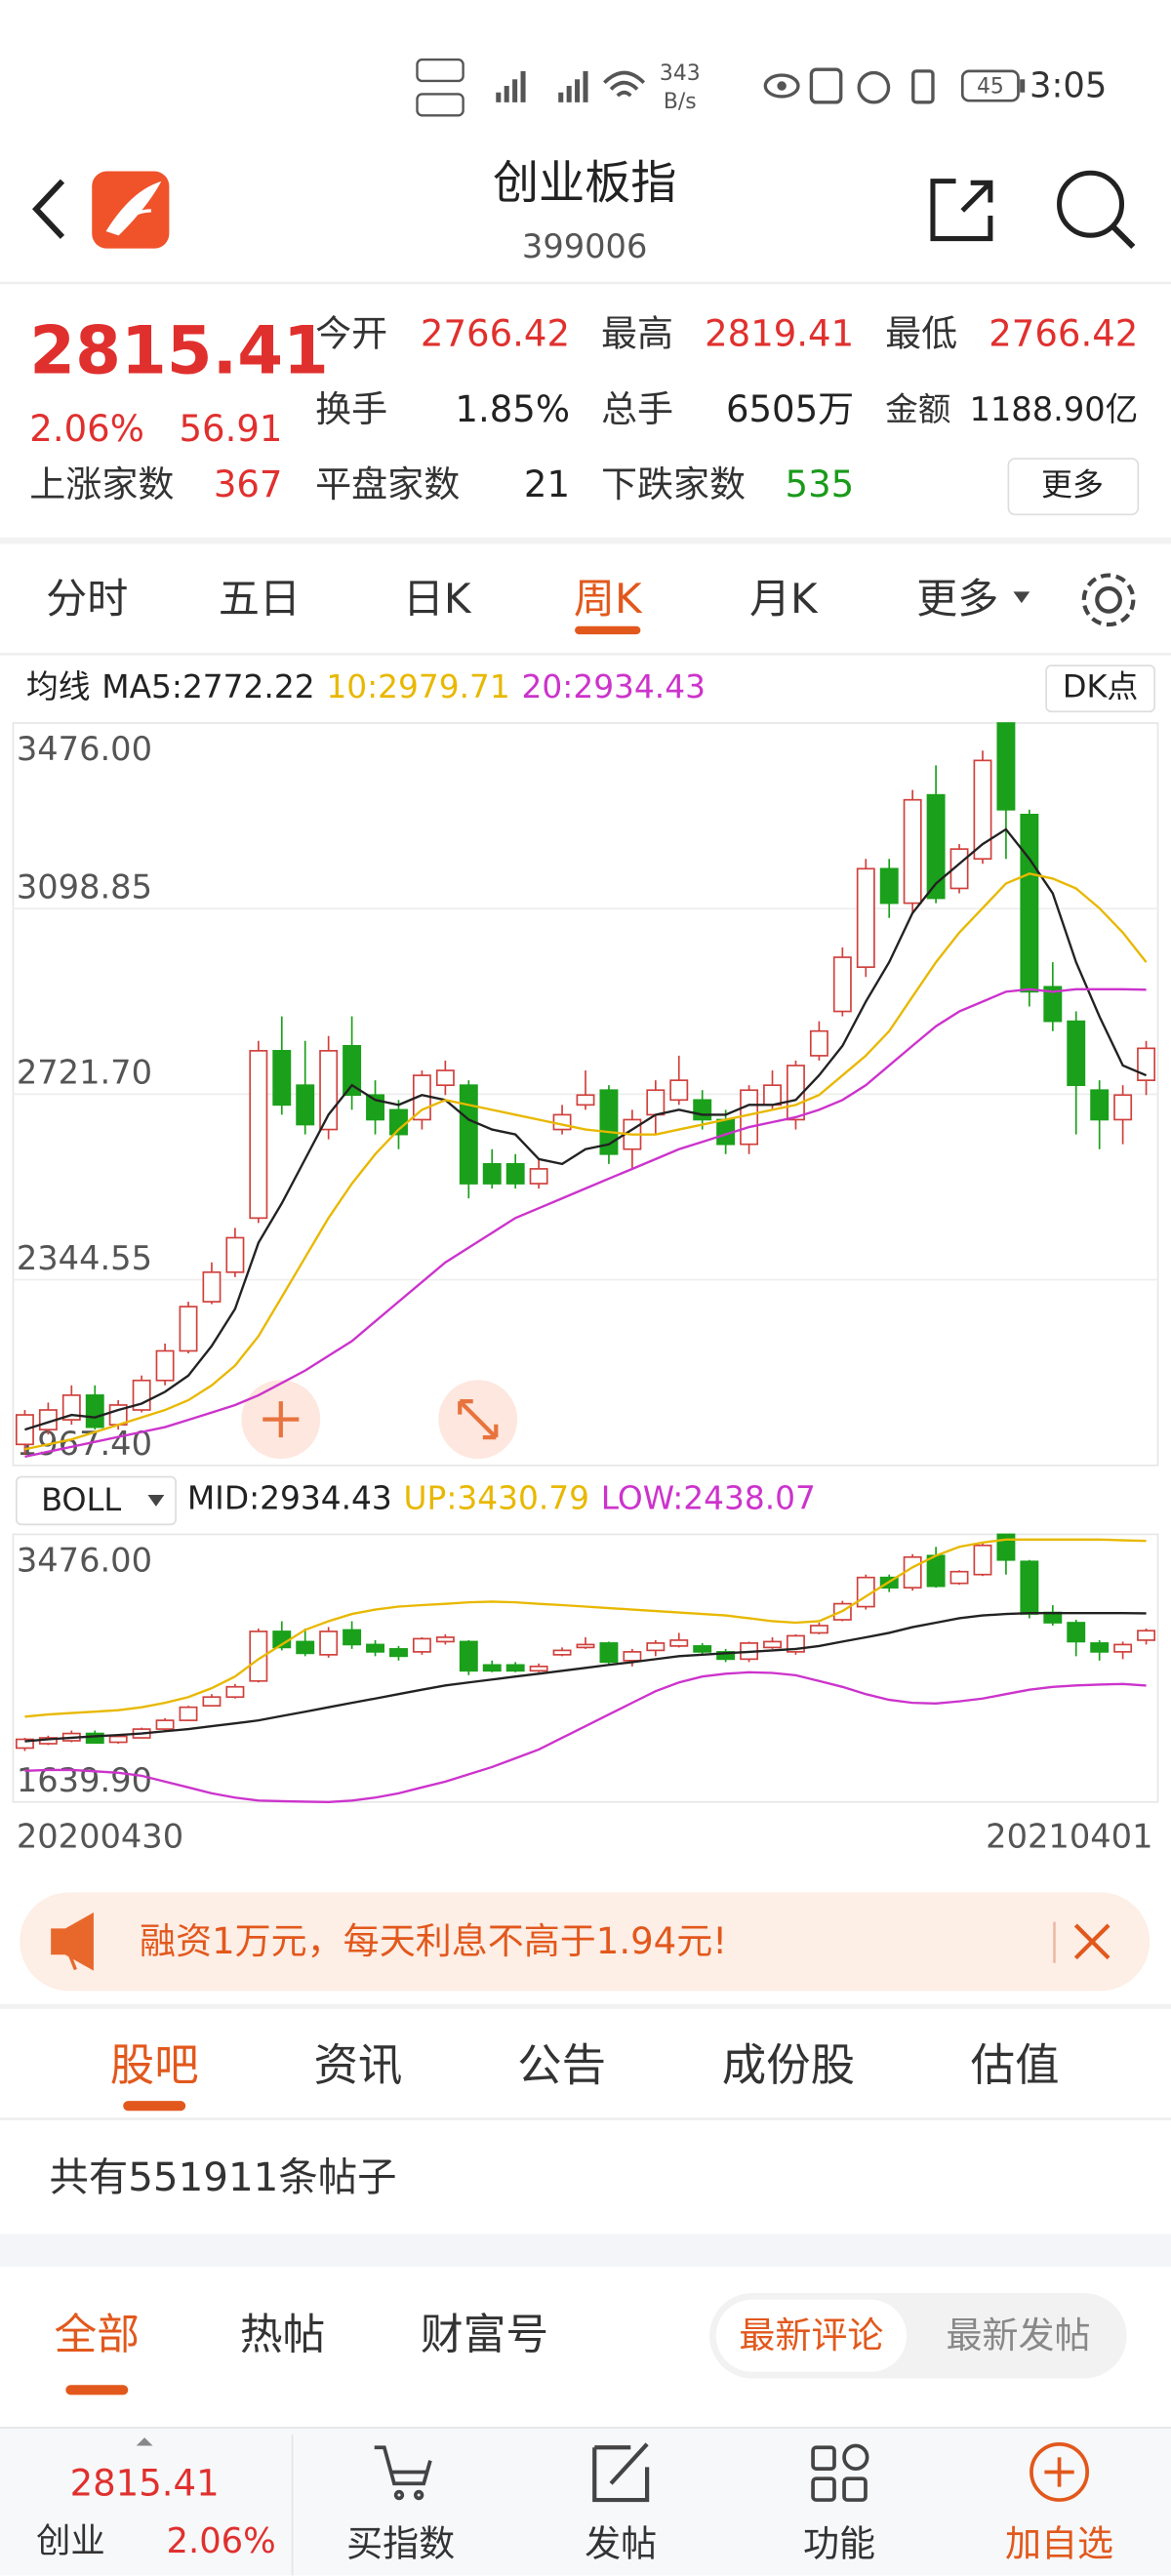  Describe the element at coordinates (591, 2344) in the screenshot. I see `filter-tabs: 全部 热帖 财富号 最新评论 最新发帖` at that location.